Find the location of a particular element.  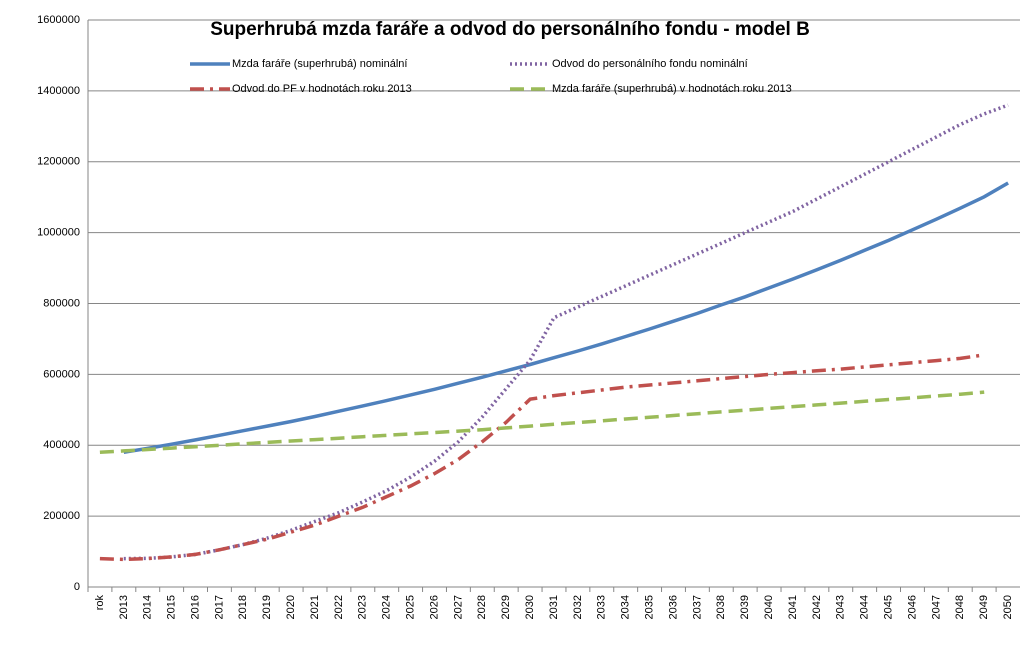

y-tick-label: 1600000 is located at coordinates (58, 20).